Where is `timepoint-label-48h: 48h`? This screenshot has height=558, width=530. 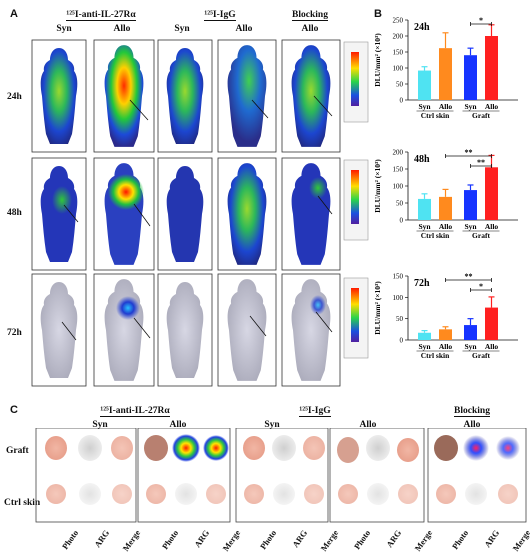
timepoint-label-48h: 48h is located at coordinates (14, 213).